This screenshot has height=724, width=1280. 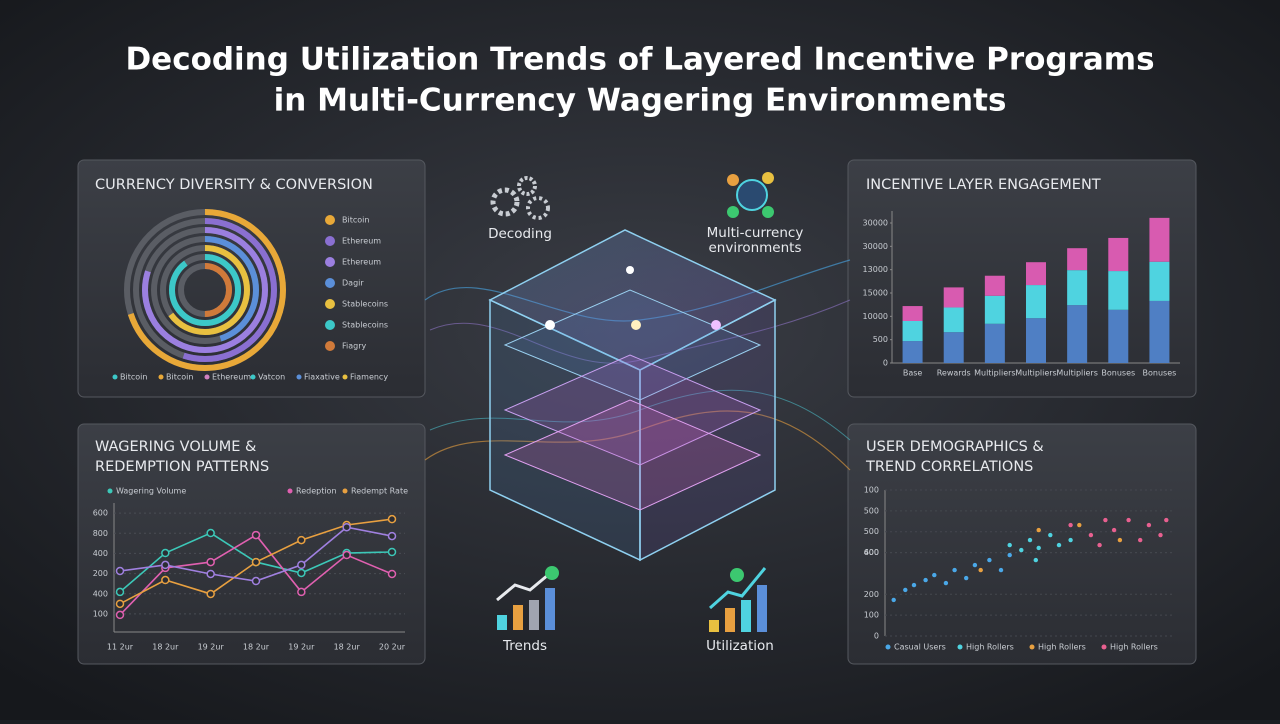 I want to click on legend-label: Vatcon, so click(x=271, y=377).